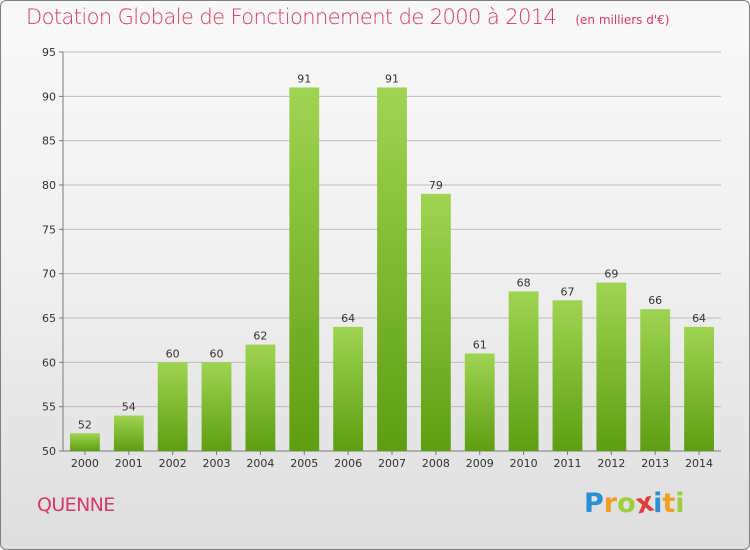 This screenshot has height=550, width=750. Describe the element at coordinates (304, 463) in the screenshot. I see `x-tick-label: 2005` at that location.